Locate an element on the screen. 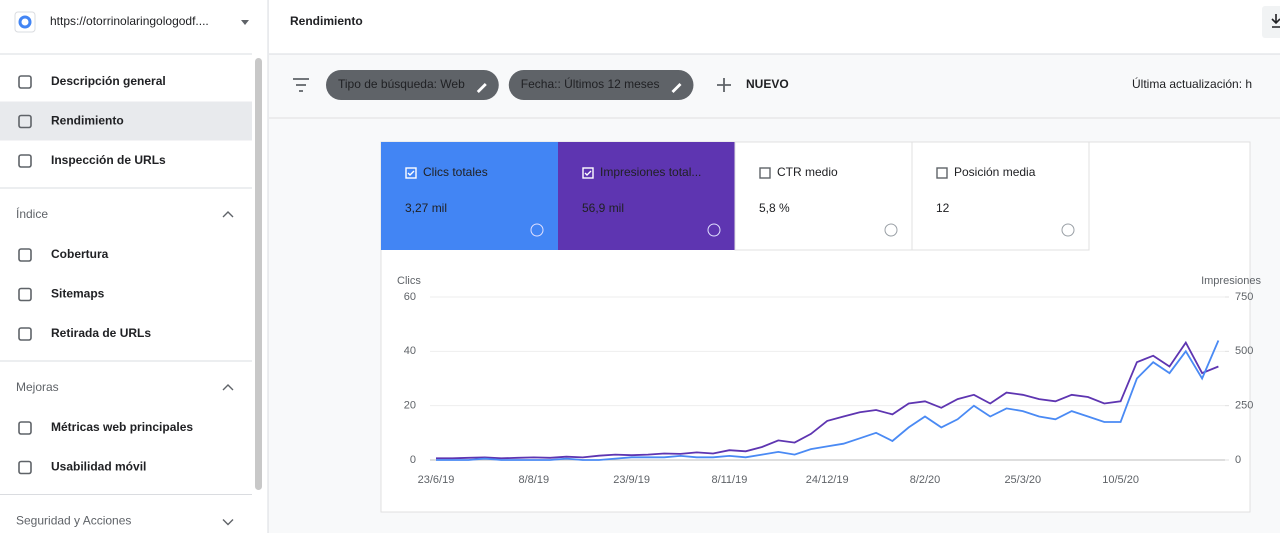  nav-item: Retirada de URLs is located at coordinates (101, 333).